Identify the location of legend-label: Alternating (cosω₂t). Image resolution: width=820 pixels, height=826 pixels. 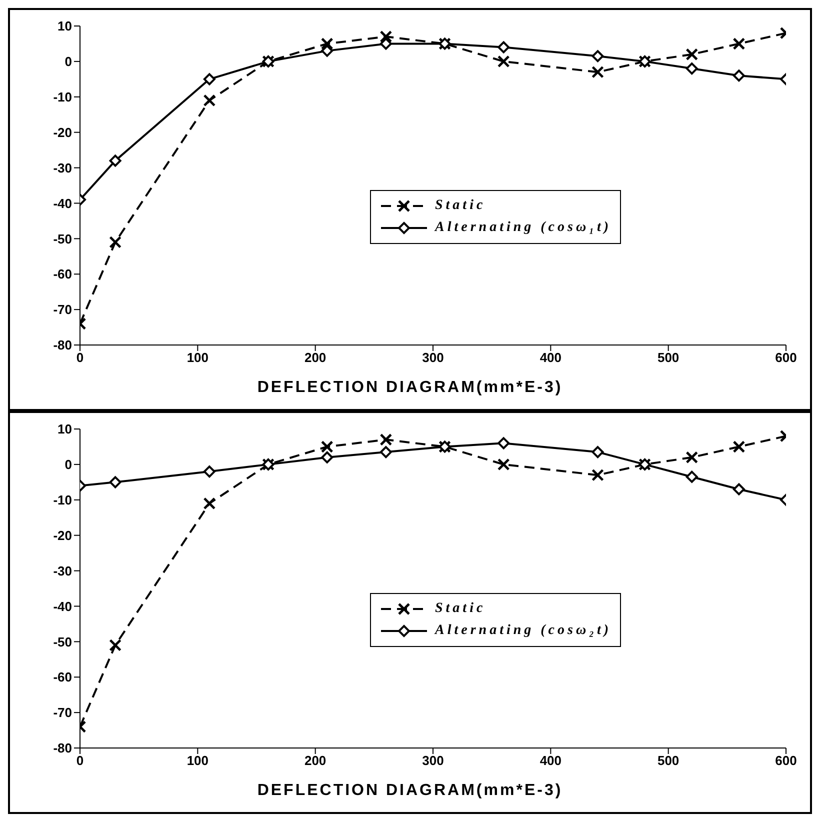
(523, 630).